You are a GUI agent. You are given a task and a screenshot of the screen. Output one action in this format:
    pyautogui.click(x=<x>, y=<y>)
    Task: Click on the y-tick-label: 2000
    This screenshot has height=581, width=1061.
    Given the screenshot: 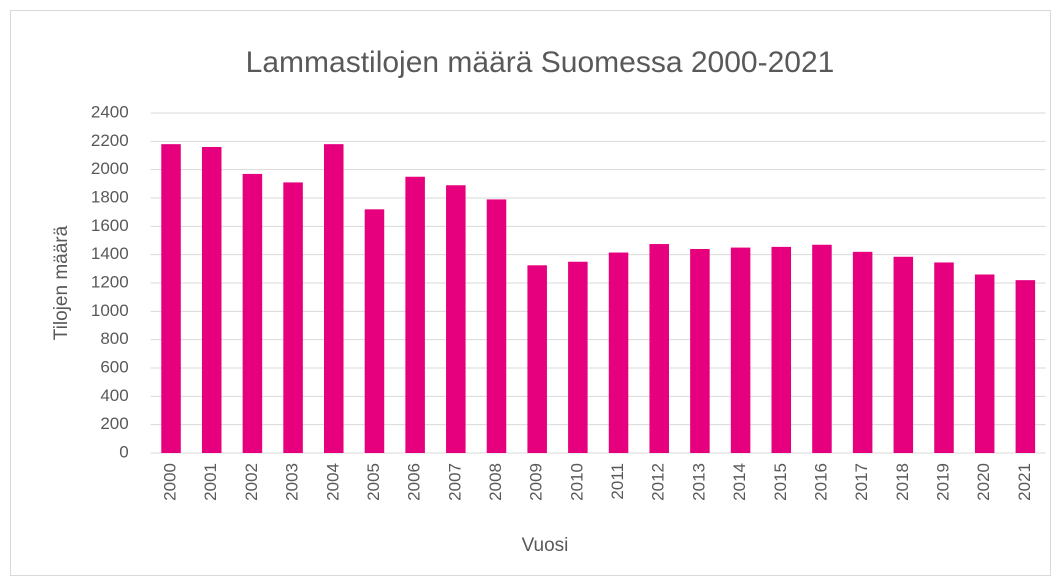 What is the action you would take?
    pyautogui.click(x=110, y=168)
    